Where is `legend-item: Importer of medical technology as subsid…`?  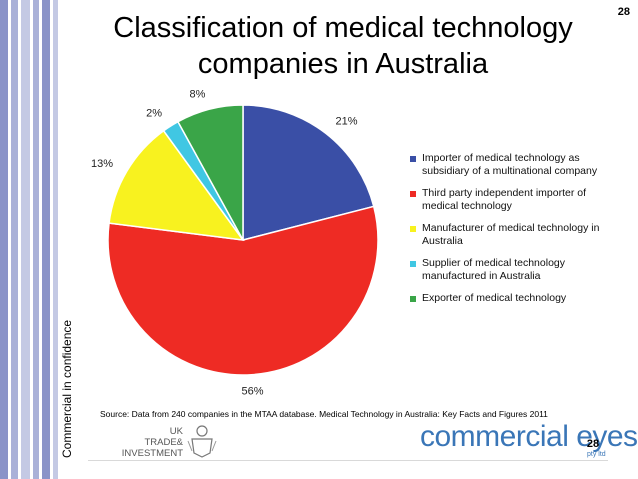 legend-item: Importer of medical technology as subsid… is located at coordinates (510, 165).